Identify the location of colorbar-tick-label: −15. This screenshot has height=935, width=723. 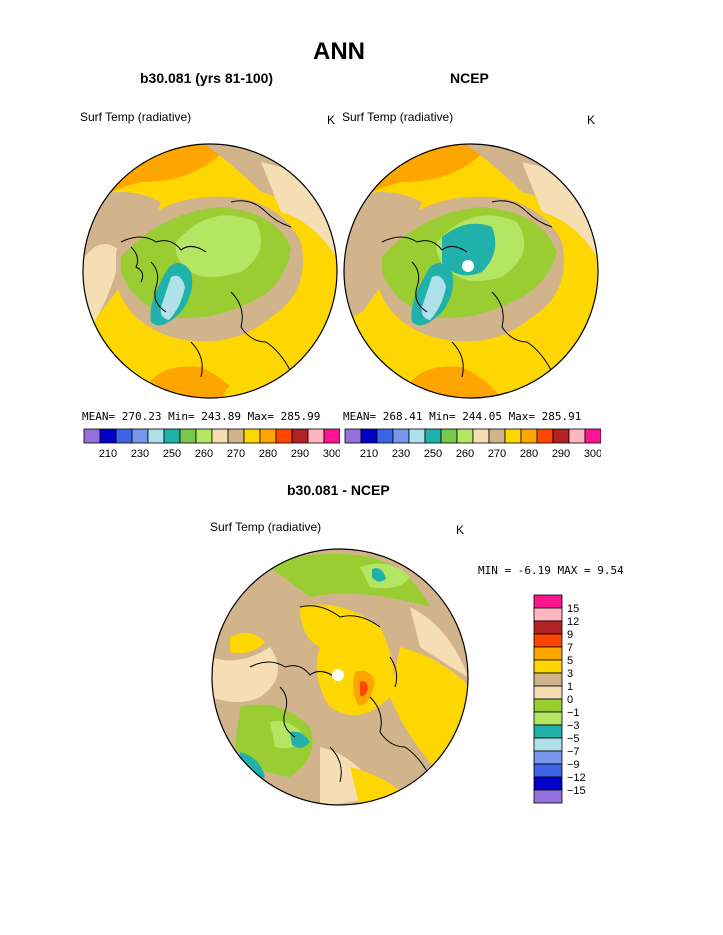
(576, 791).